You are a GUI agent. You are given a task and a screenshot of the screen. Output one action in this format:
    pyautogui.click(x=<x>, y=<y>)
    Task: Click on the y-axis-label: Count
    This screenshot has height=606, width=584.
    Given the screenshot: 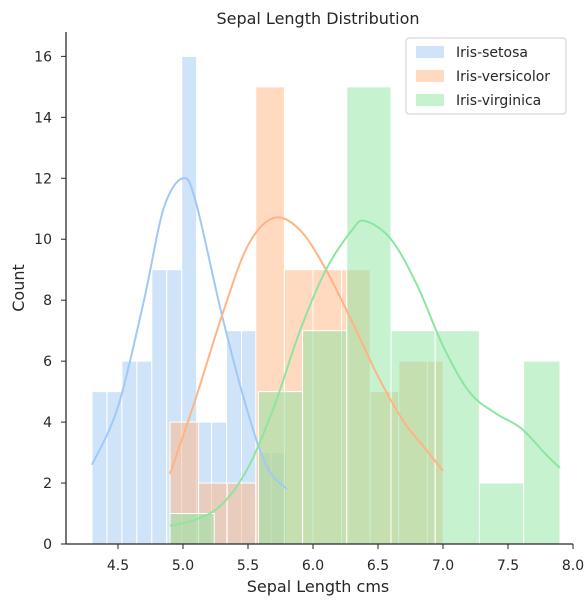 What is the action you would take?
    pyautogui.click(x=18, y=288)
    